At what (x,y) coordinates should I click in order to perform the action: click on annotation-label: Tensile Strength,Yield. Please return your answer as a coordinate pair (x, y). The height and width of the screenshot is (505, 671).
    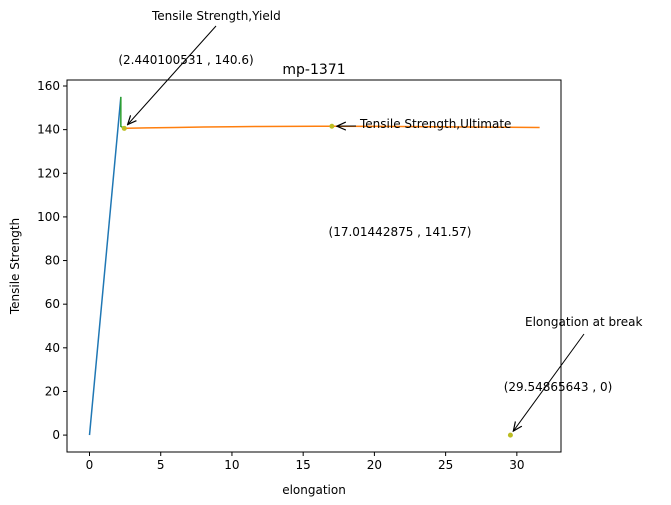
    Looking at the image, I should click on (216, 16).